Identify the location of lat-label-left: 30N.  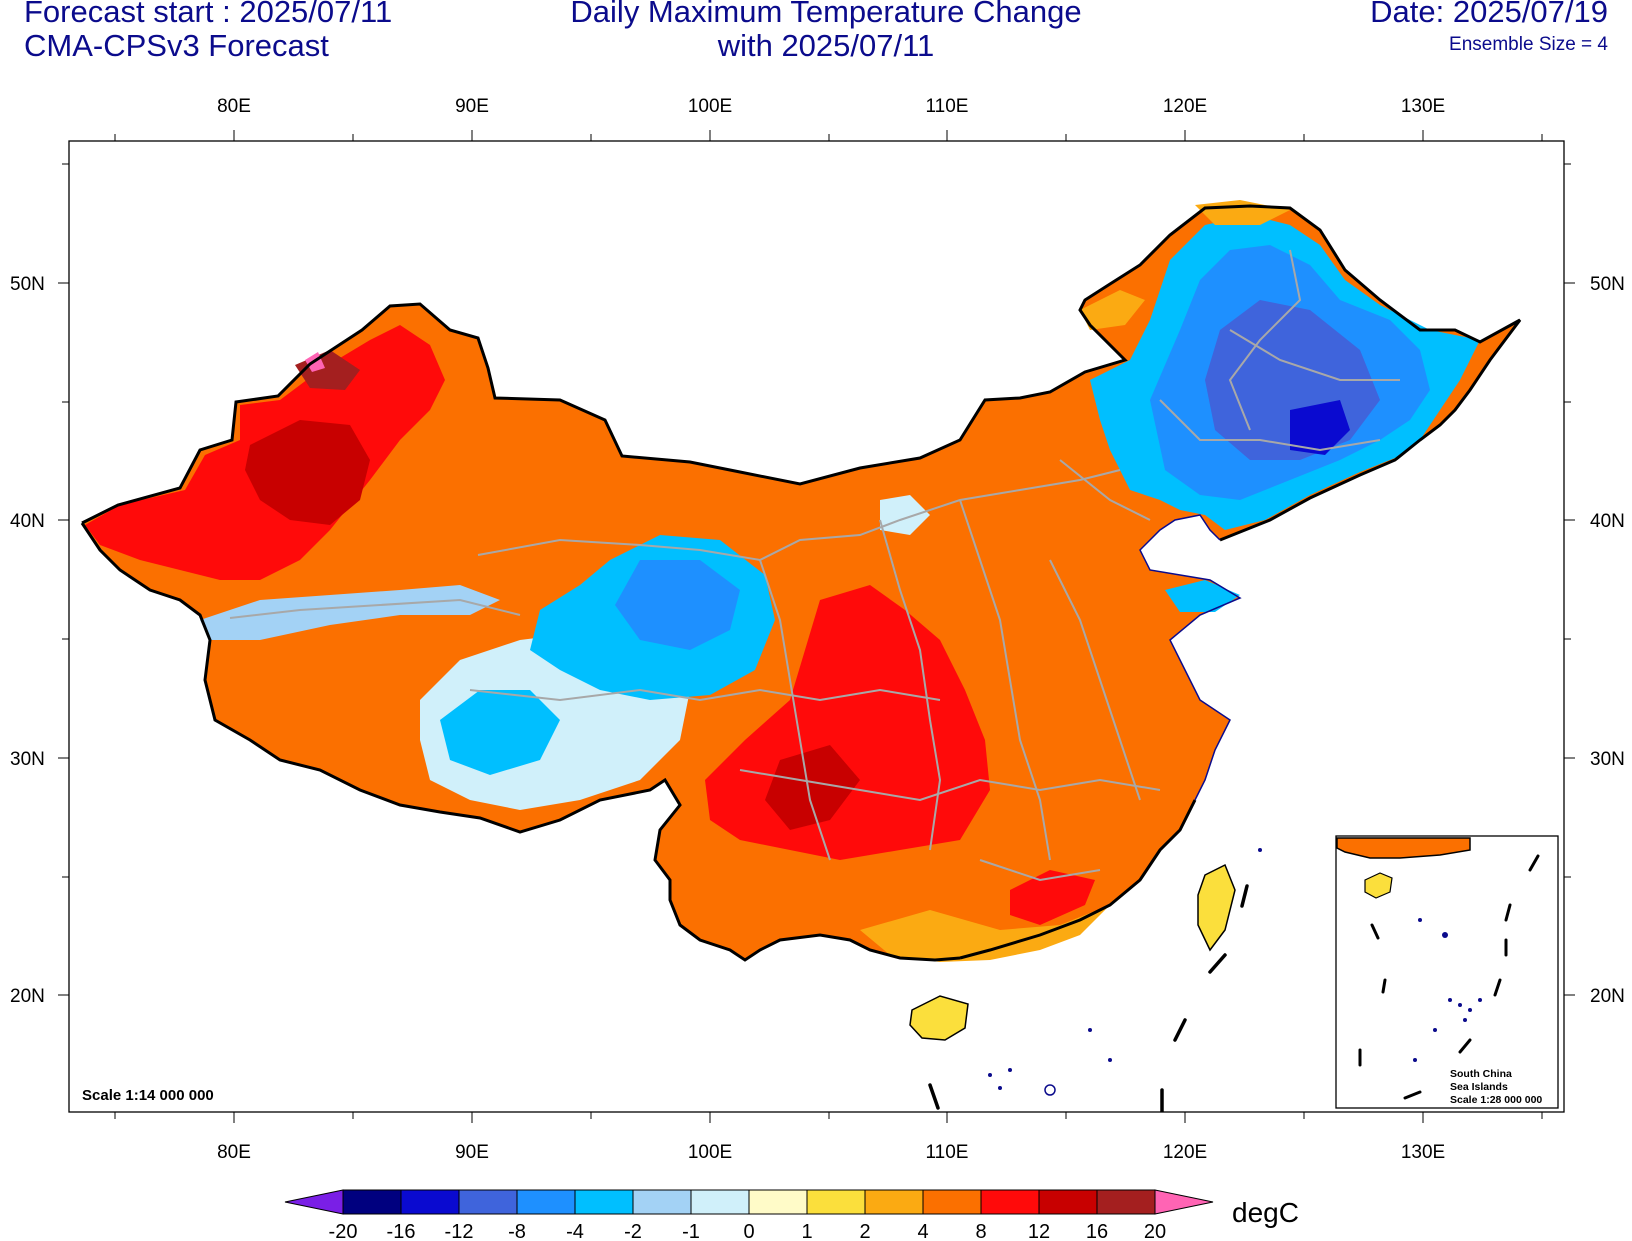
(27, 759).